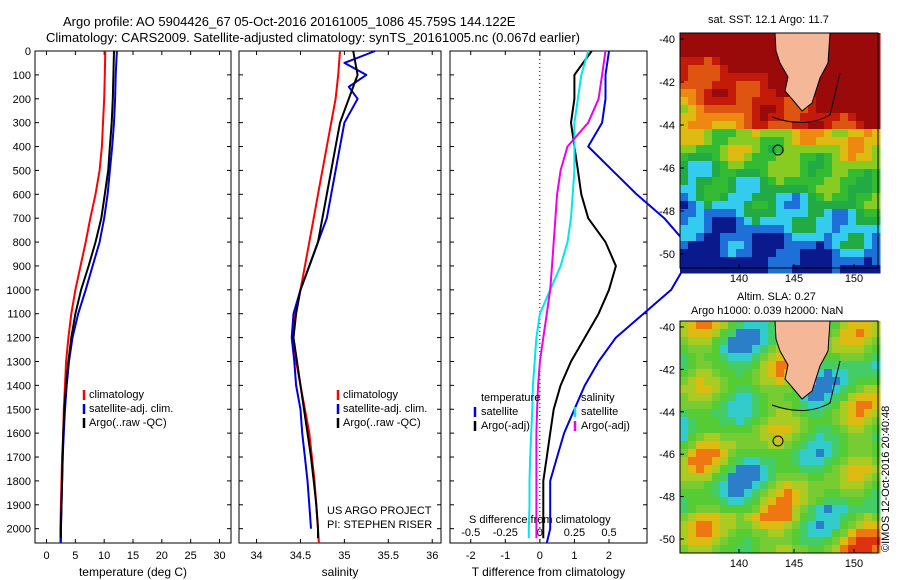 The image size is (900, 580). Describe the element at coordinates (794, 279) in the screenshot. I see `map-x-tick-label: 145` at that location.